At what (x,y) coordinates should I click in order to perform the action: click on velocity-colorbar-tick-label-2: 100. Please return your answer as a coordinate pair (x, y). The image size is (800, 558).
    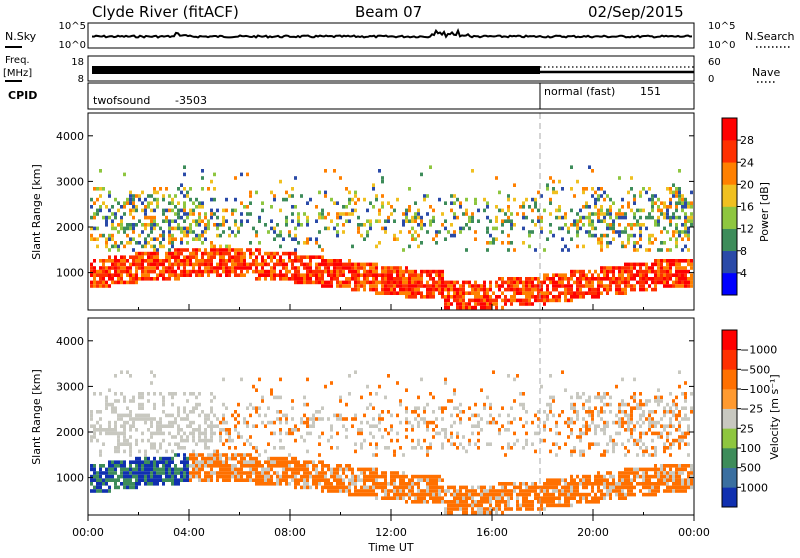
    Looking at the image, I should click on (750, 448).